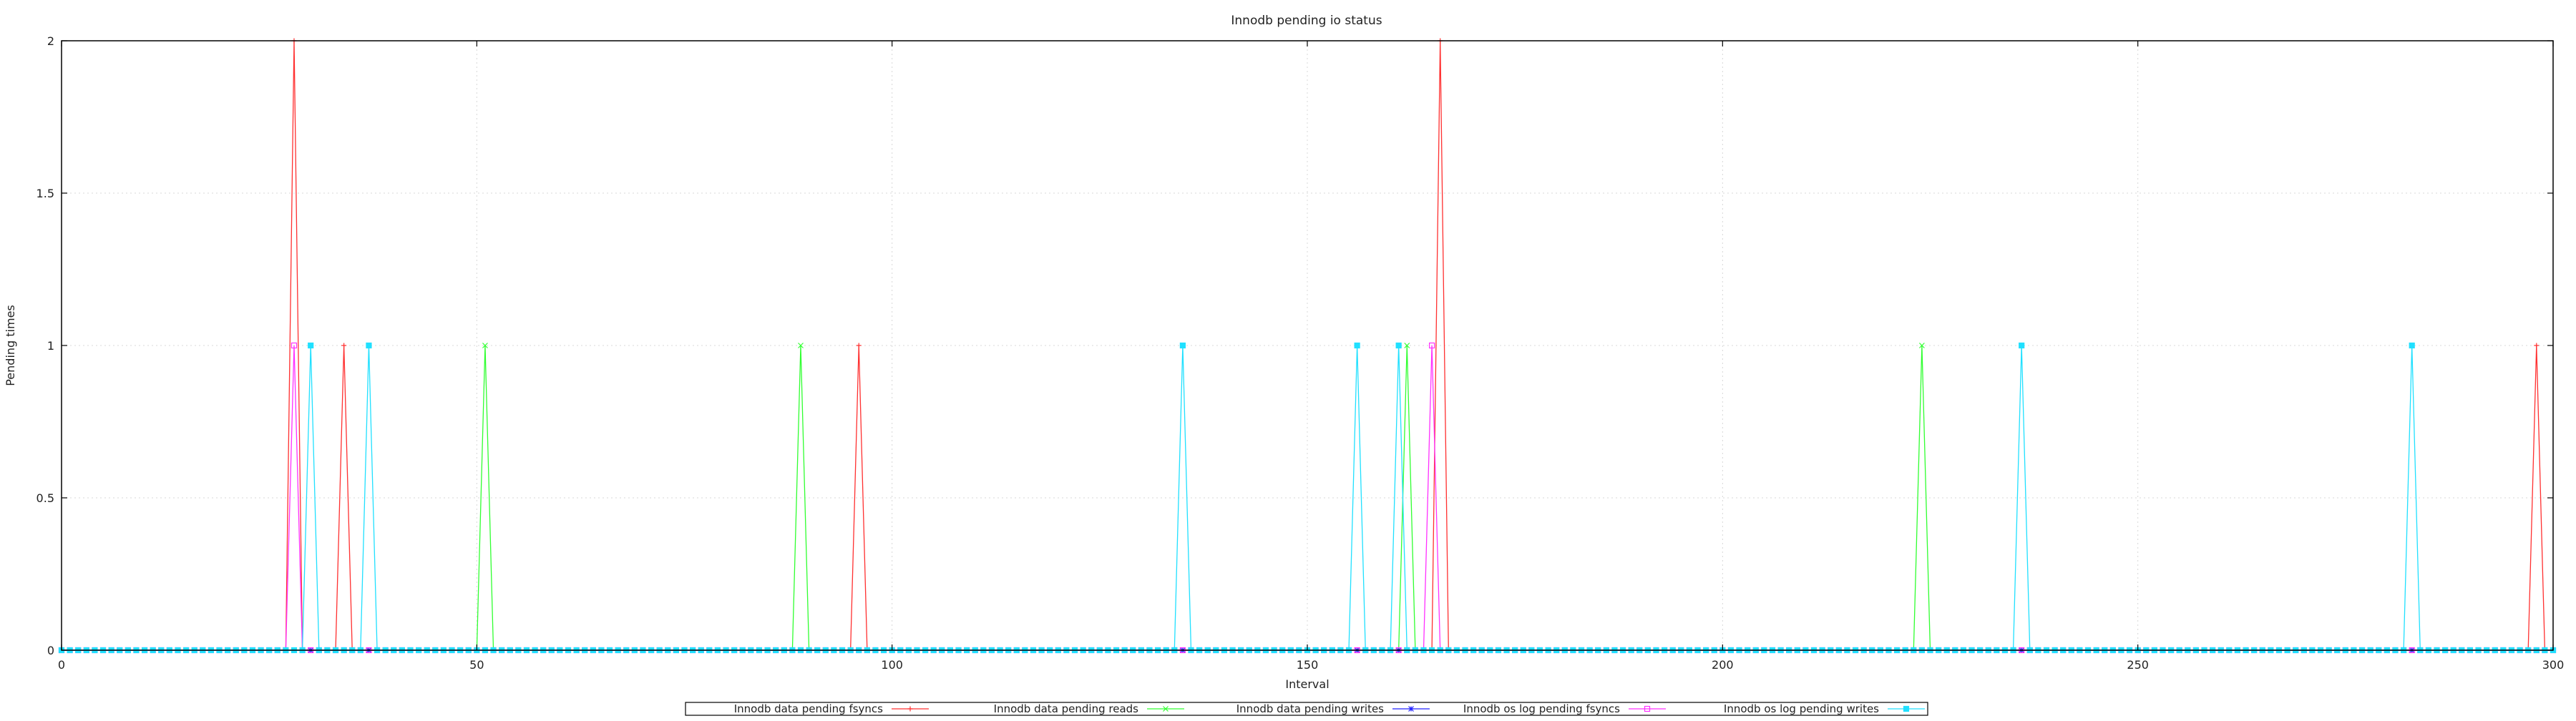 This screenshot has width=2576, height=721. What do you see at coordinates (10, 345) in the screenshot?
I see `y-axis-label: Pending times` at bounding box center [10, 345].